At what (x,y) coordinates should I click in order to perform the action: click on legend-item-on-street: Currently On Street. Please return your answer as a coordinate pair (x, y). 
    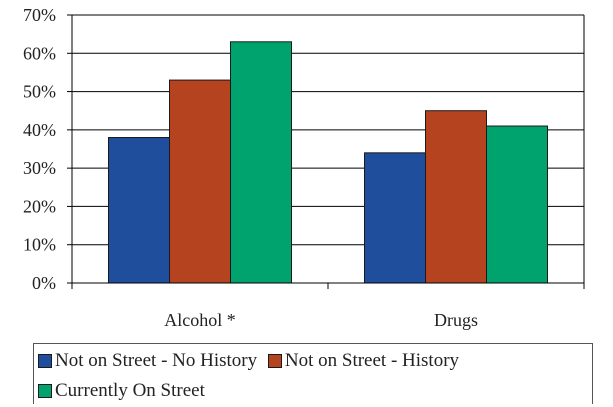
    Looking at the image, I should click on (121, 391).